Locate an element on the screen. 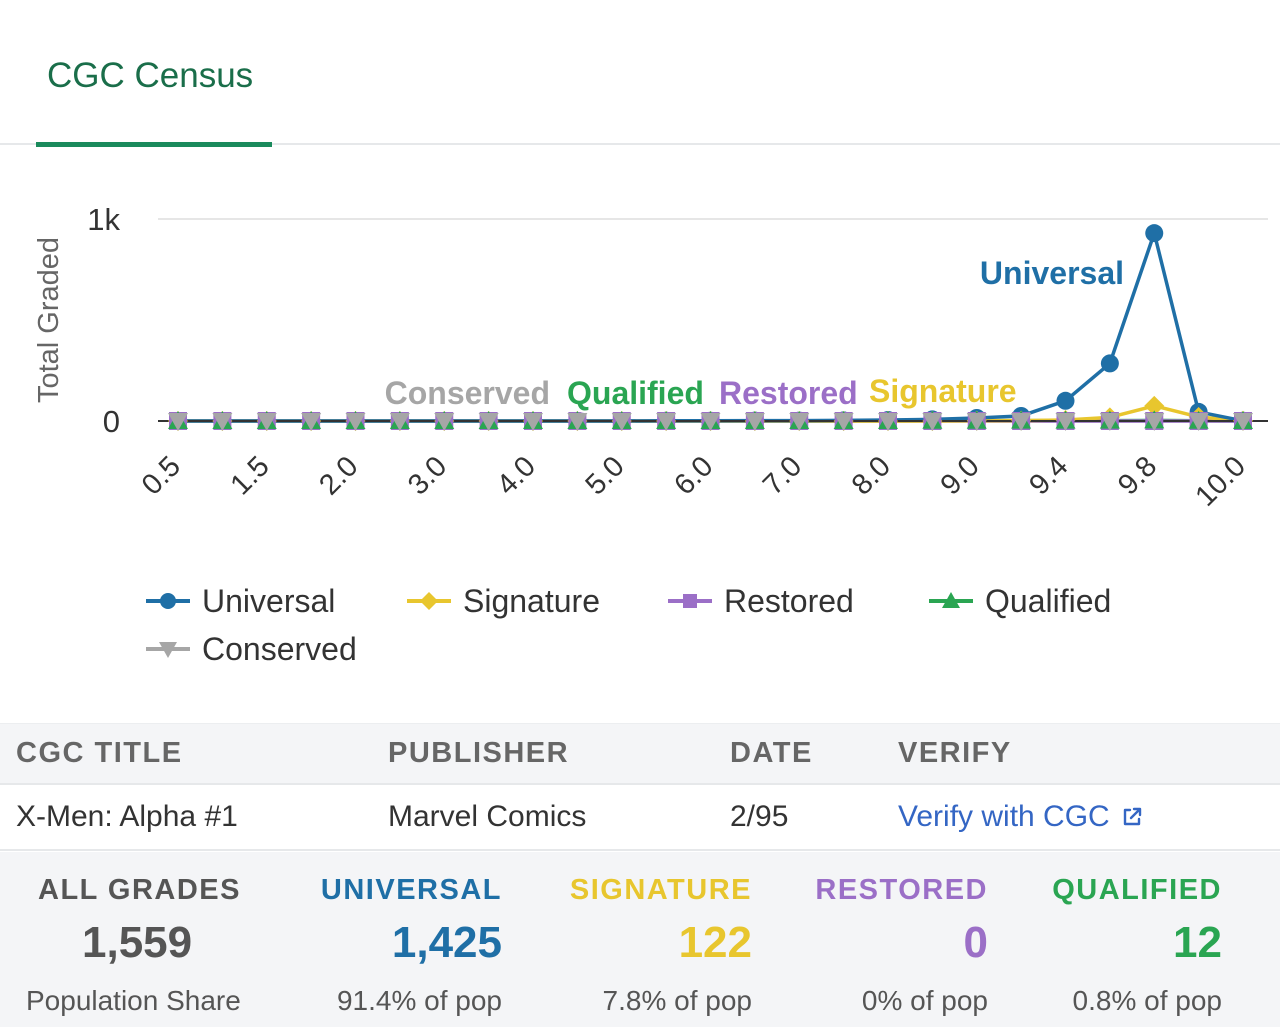 The image size is (1280, 1027). stat-universal: UNIVERSAL 1,425 91.4% of pop is located at coordinates (401, 939).